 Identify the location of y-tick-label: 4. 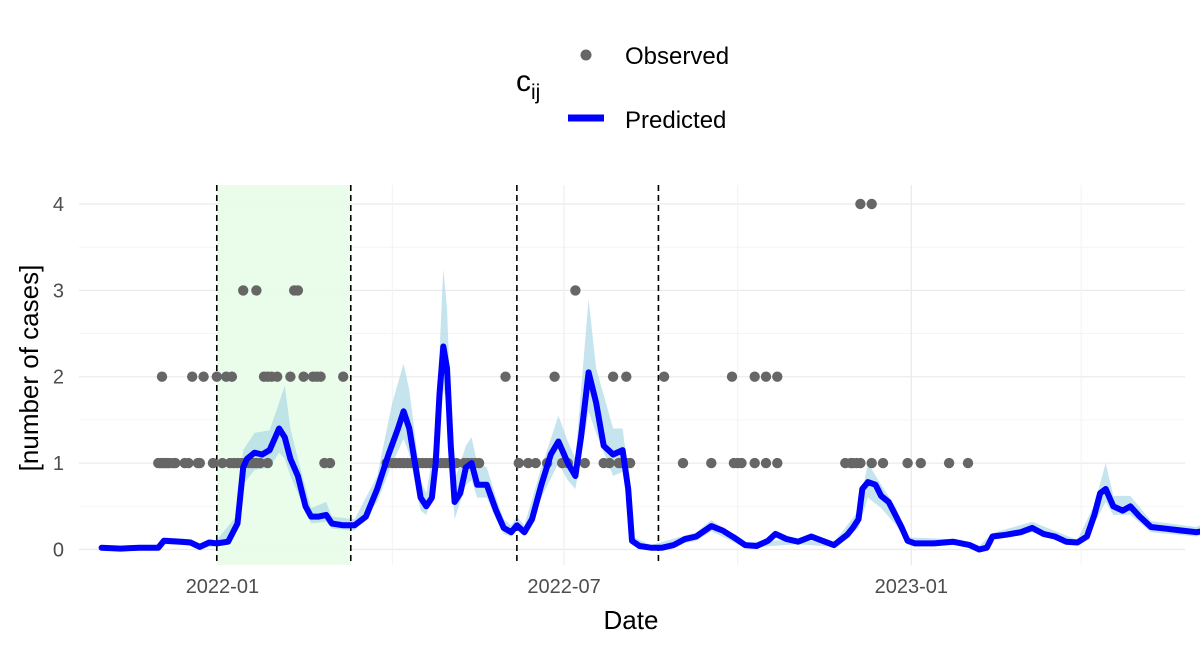
(58, 205).